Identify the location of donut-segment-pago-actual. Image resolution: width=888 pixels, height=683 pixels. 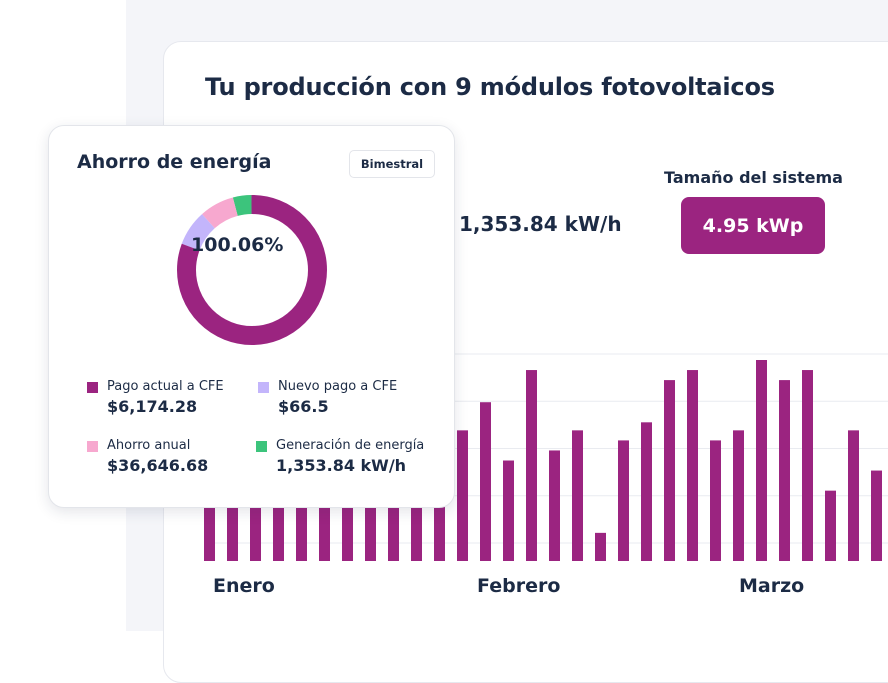
(252, 270).